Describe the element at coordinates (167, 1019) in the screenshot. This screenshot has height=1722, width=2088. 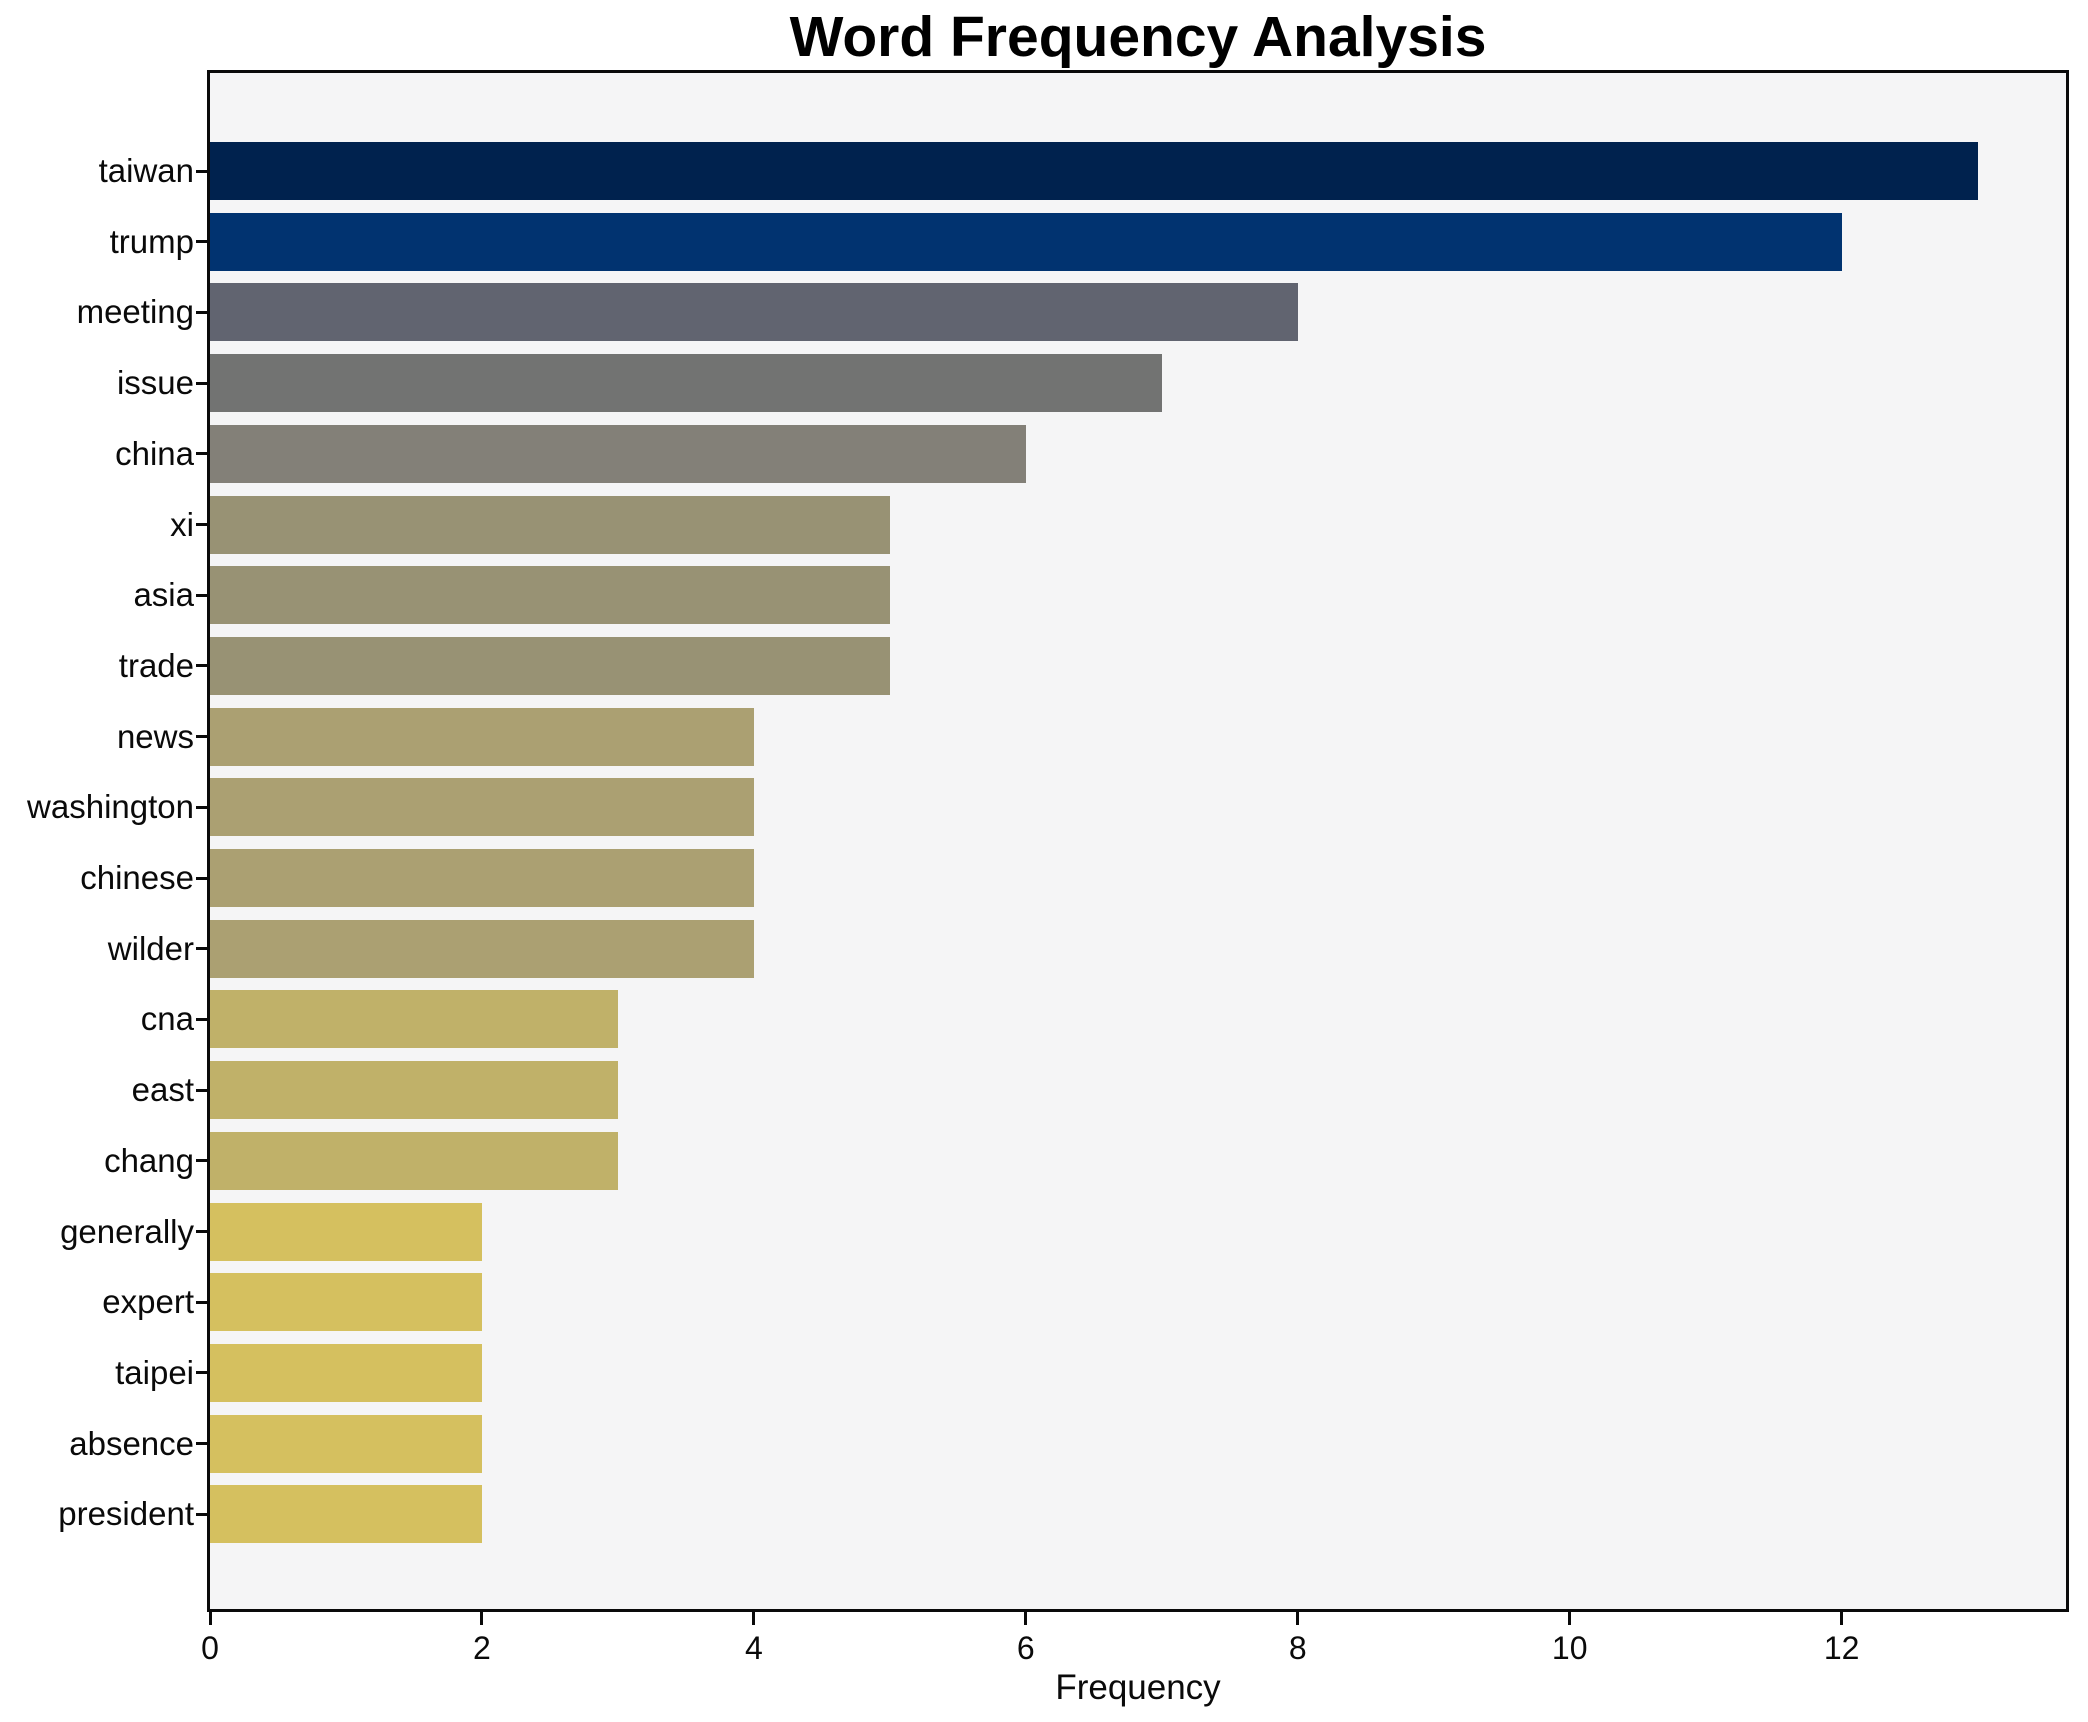
I see `y-label-cna: cna` at that location.